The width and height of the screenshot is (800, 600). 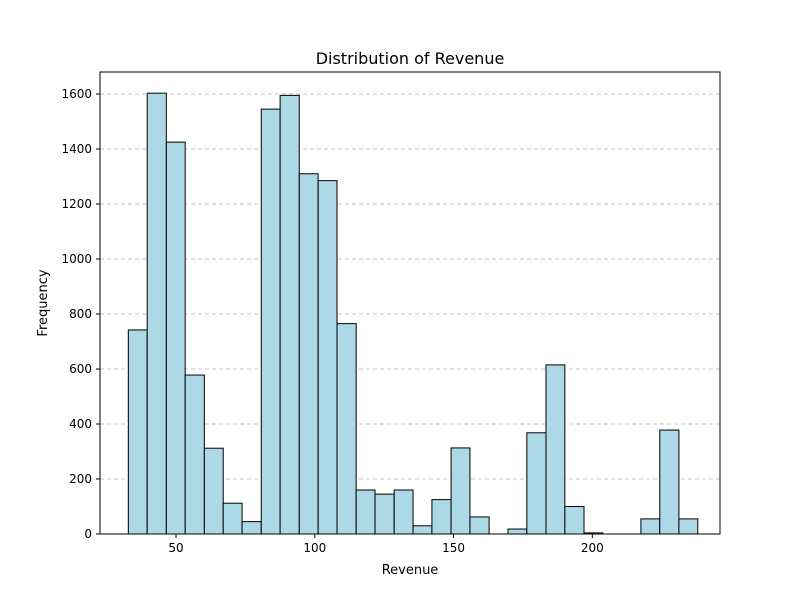 What do you see at coordinates (76, 259) in the screenshot?
I see `y-tick-label: 1000` at bounding box center [76, 259].